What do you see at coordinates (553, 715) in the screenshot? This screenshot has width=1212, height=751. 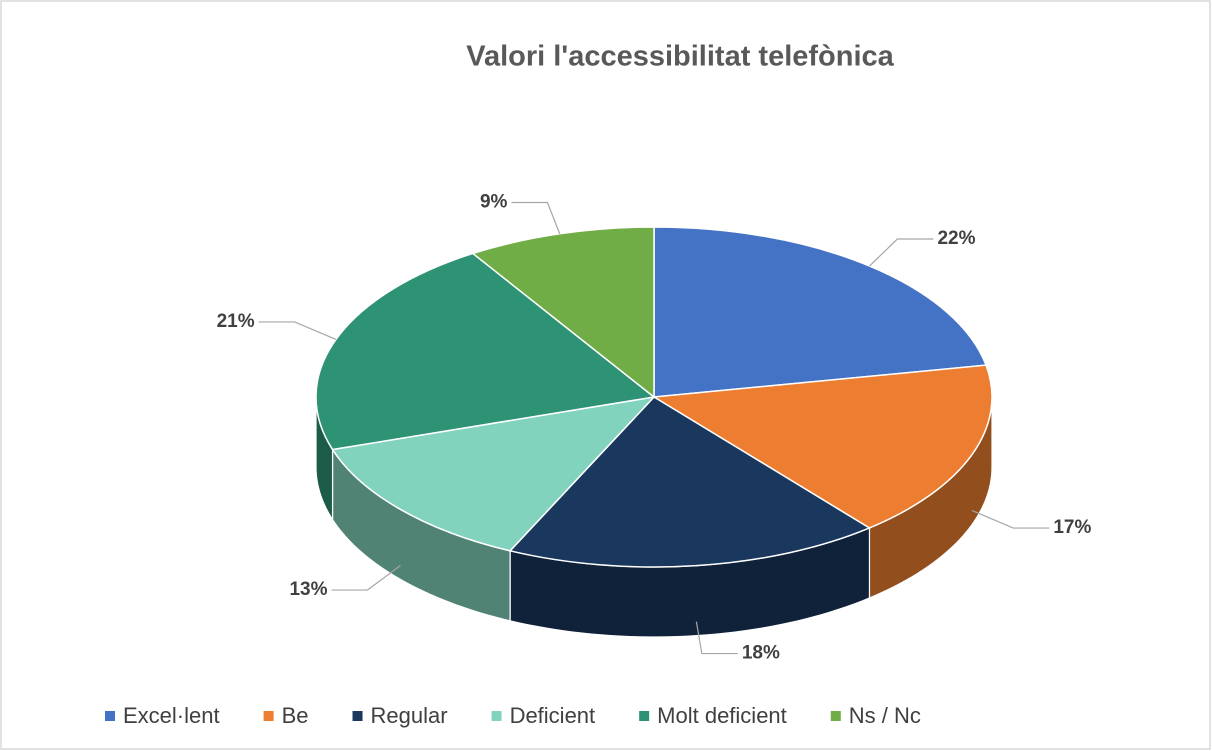 I see `legend-label: Deficient` at bounding box center [553, 715].